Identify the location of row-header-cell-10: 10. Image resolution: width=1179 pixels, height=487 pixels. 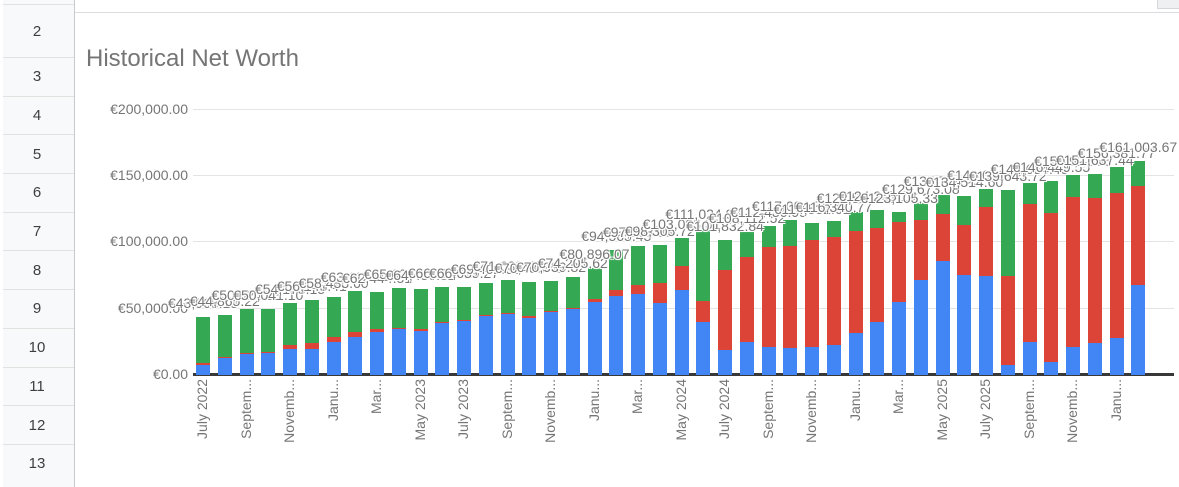
(37, 347).